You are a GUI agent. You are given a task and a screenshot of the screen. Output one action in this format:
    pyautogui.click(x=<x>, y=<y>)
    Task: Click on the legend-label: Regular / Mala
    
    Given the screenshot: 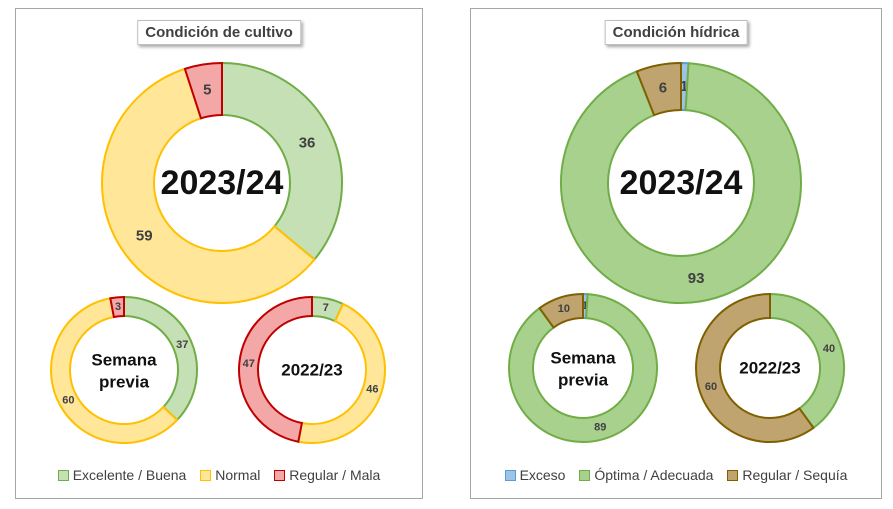 What is the action you would take?
    pyautogui.click(x=335, y=475)
    